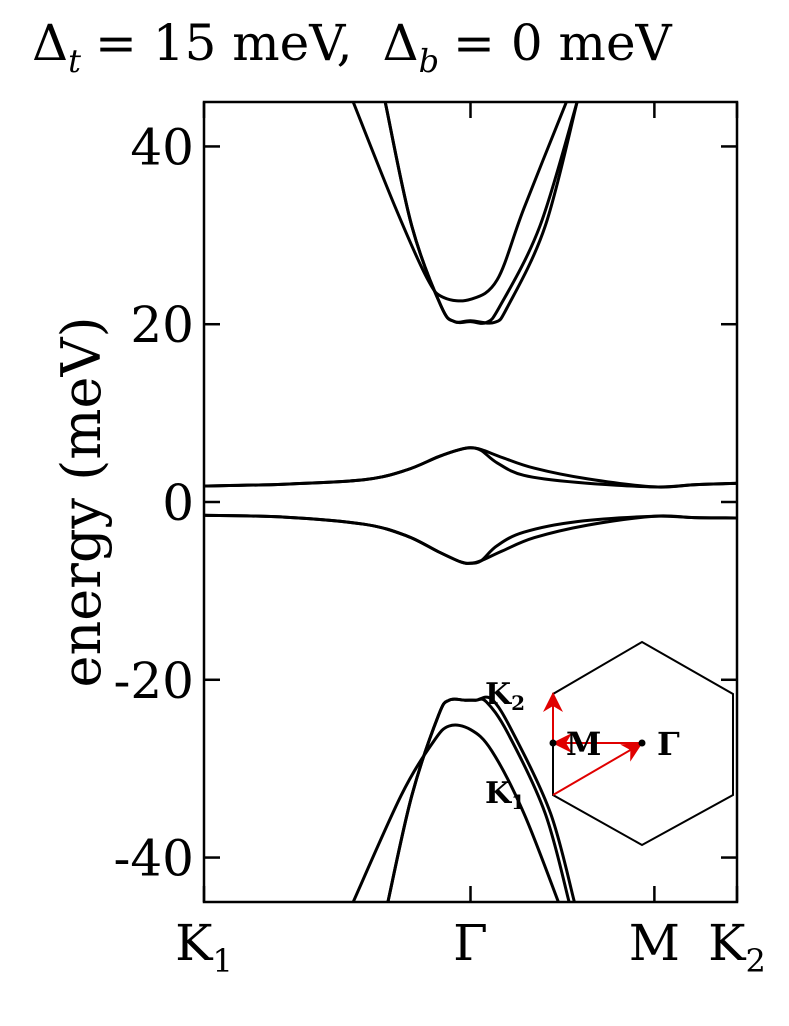 This screenshot has height=1026, width=789. Describe the element at coordinates (429, 61) in the screenshot. I see `delta-b-subscript: b` at that location.